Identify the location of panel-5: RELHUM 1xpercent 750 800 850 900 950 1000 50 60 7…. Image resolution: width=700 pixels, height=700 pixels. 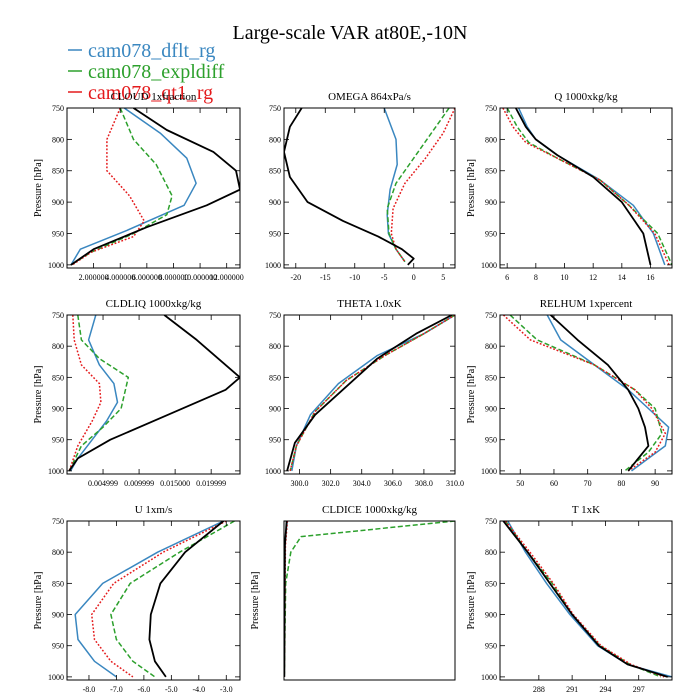
(569, 393).